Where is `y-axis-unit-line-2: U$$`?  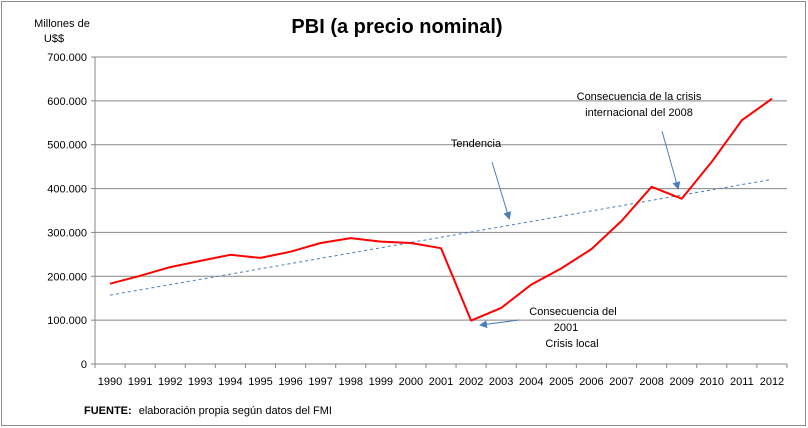 y-axis-unit-line-2: U$$ is located at coordinates (54, 39).